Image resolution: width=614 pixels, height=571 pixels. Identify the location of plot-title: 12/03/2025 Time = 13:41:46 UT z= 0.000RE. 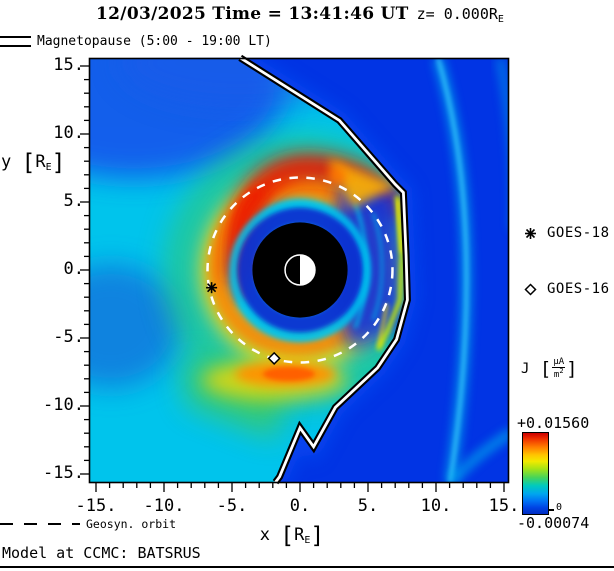
(300, 14).